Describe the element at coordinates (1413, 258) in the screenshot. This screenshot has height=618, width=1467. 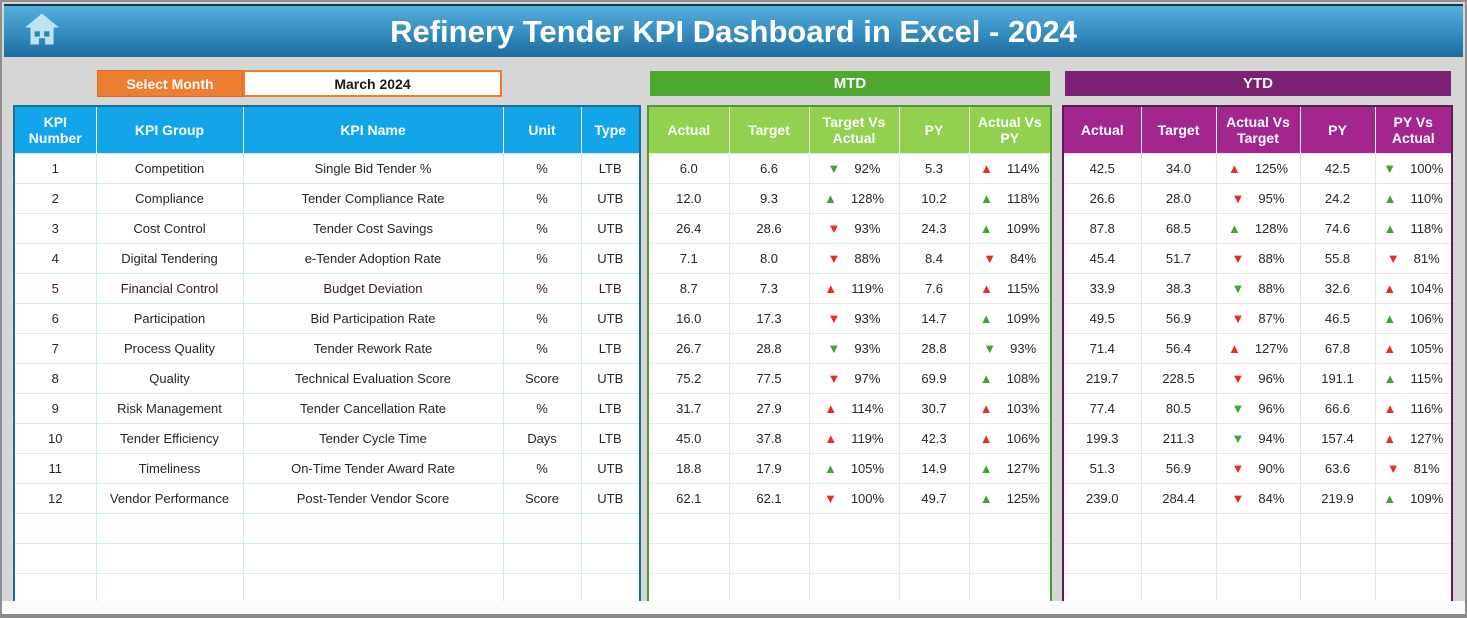
I see `py-vs-actual-cell: ▼ 81%` at that location.